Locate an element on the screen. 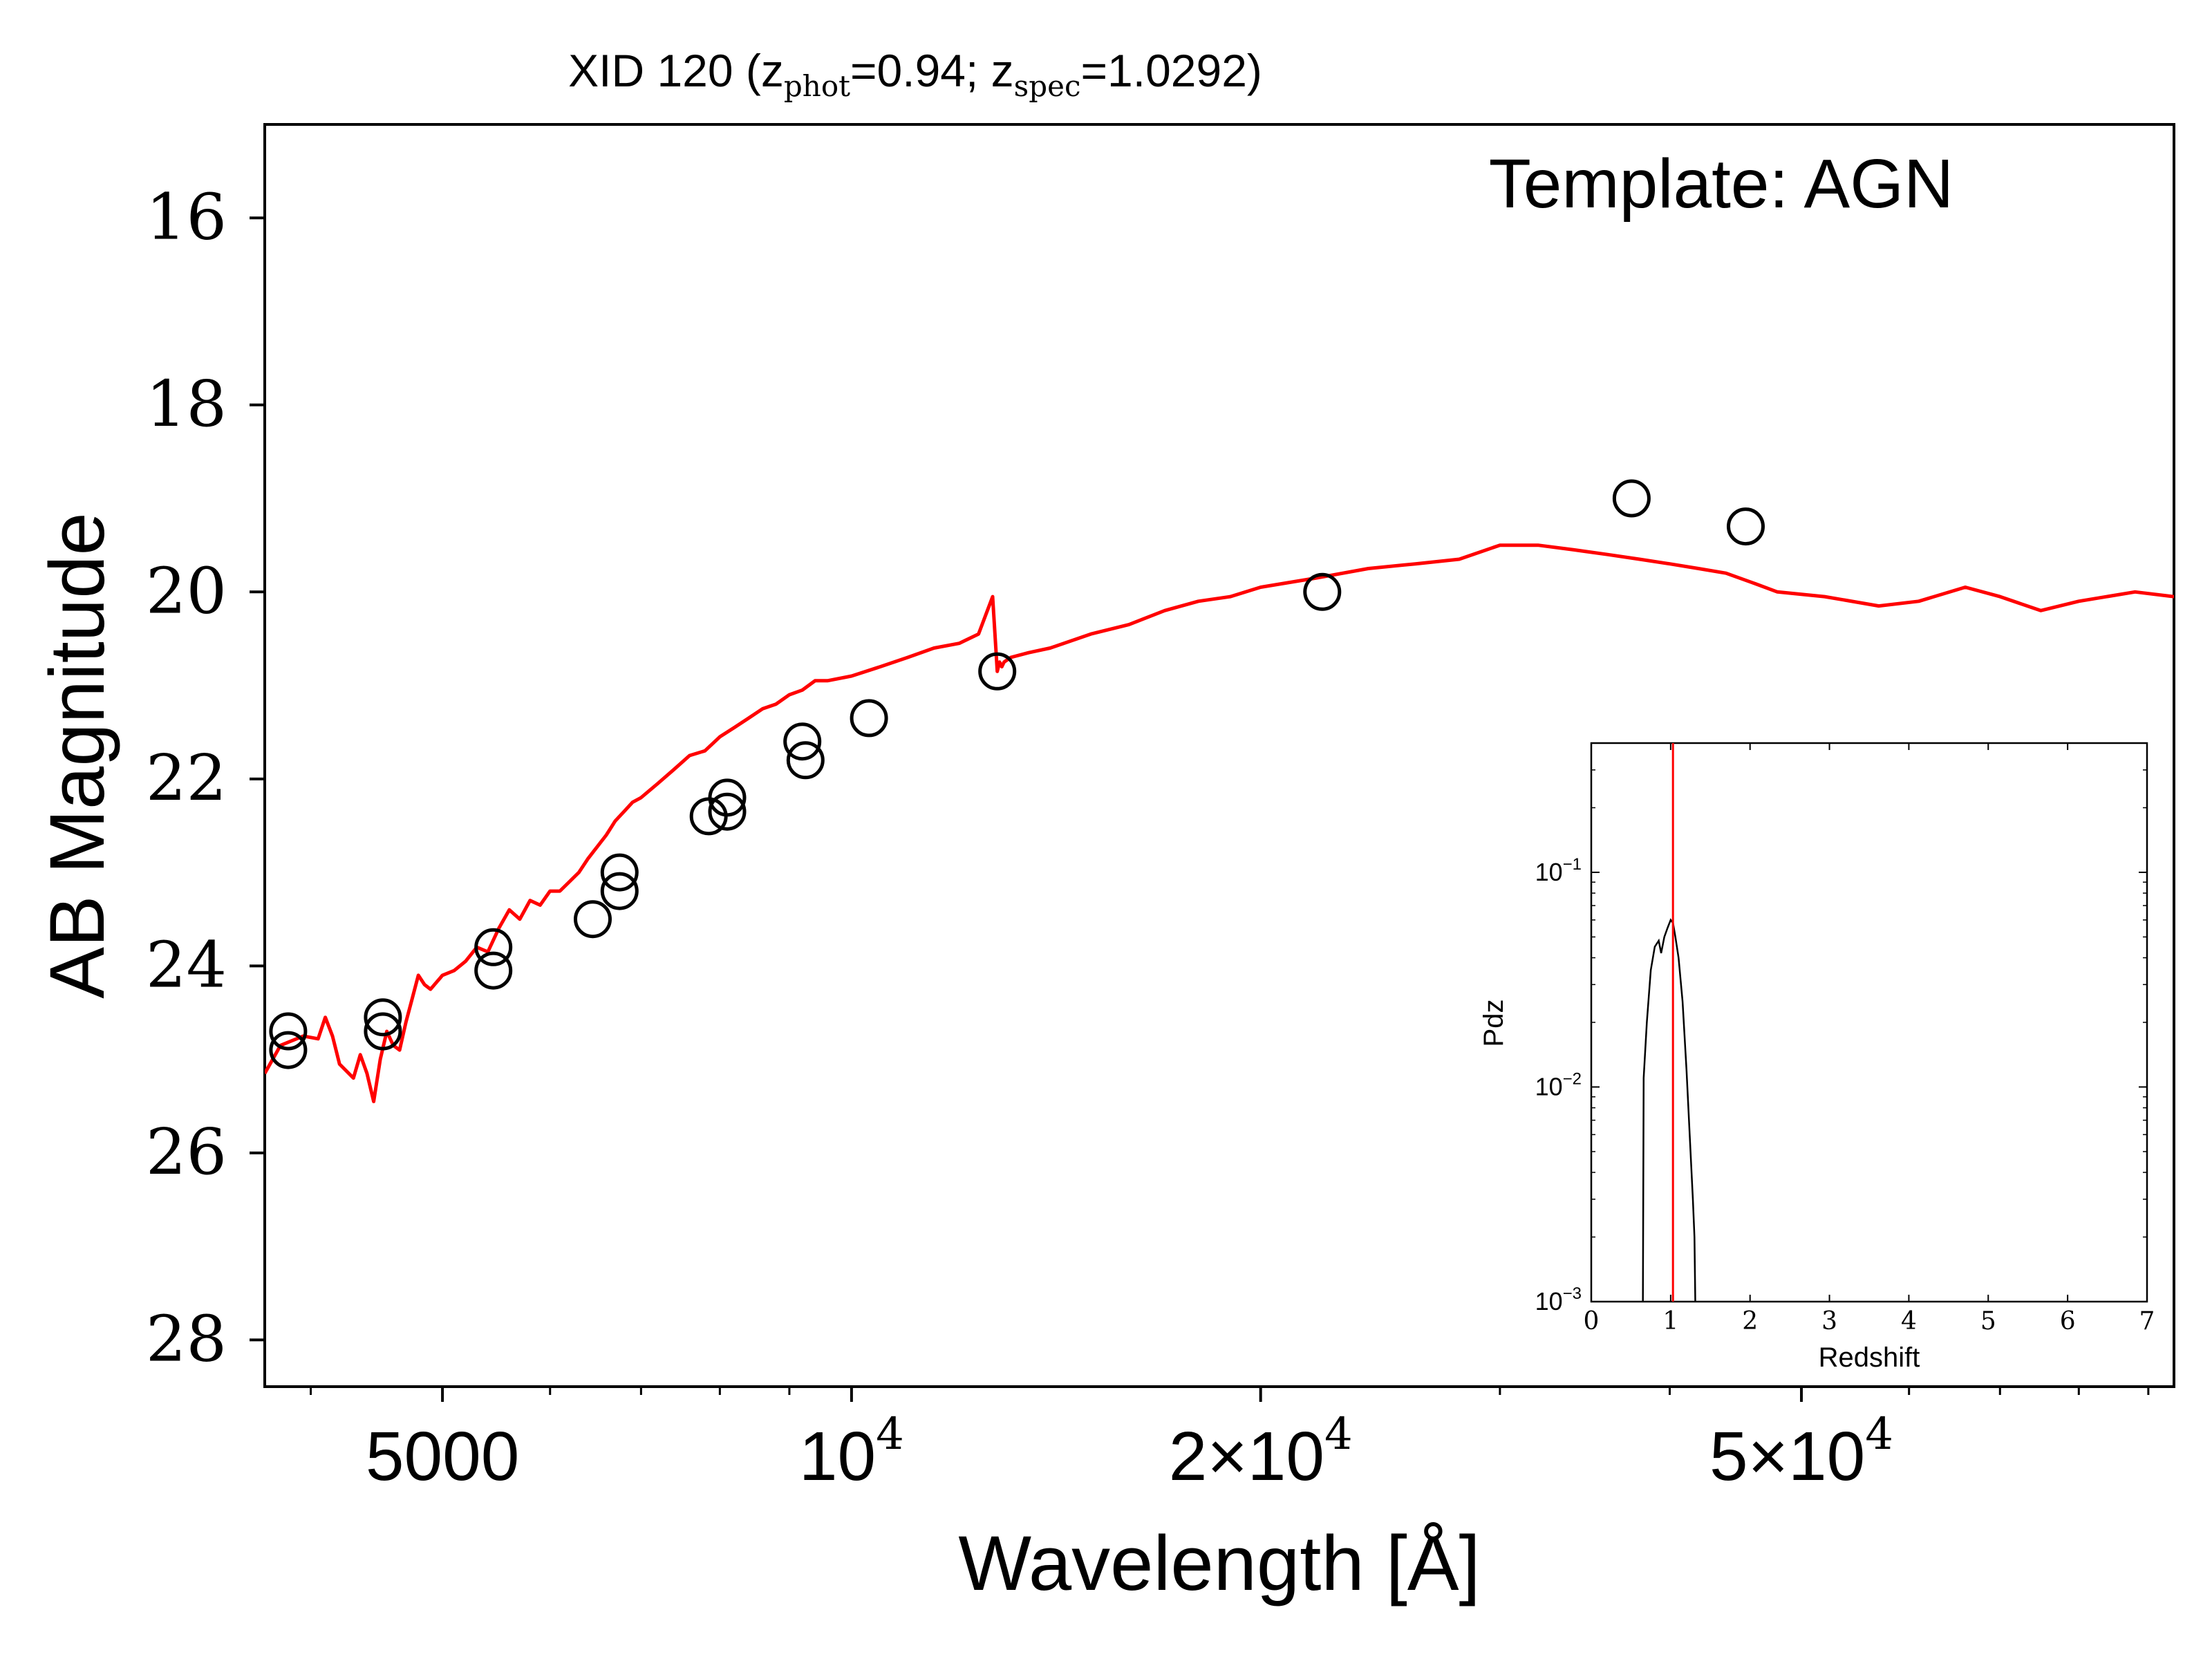 The height and width of the screenshot is (1659, 2212). inset-x-tick-label: 6 is located at coordinates (2068, 1321).